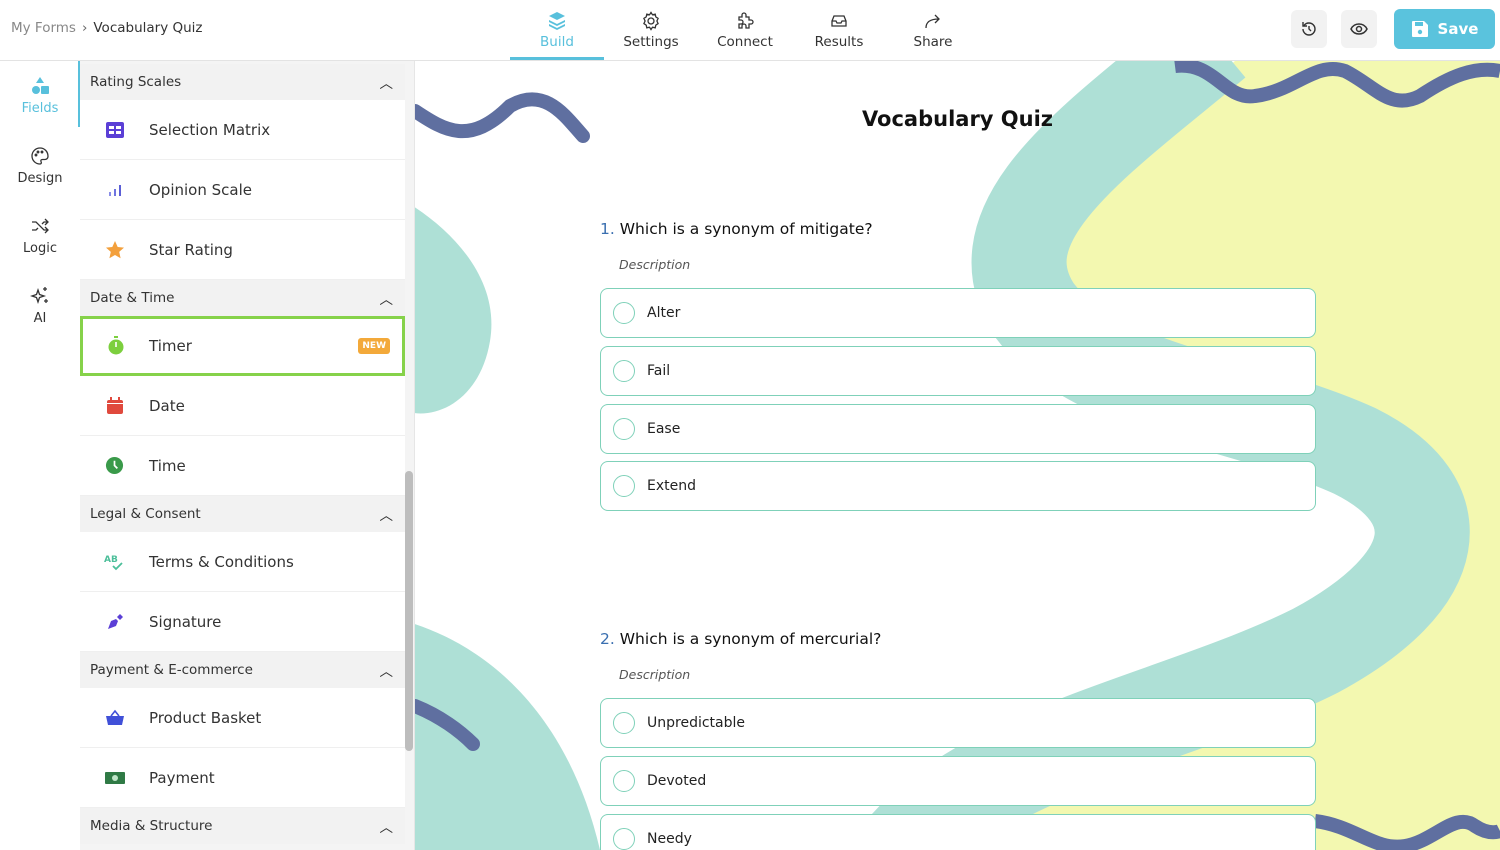 The image size is (1500, 850). I want to click on save-button: Save, so click(1444, 29).